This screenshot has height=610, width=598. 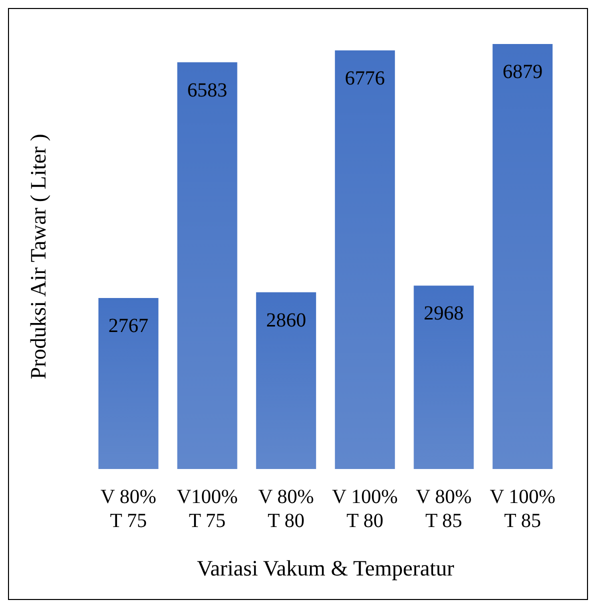 I want to click on data-label: 2860, so click(x=286, y=320).